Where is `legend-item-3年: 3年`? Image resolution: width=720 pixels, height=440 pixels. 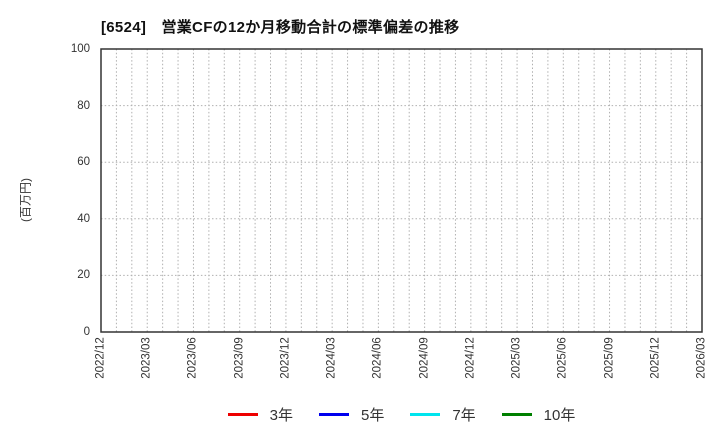
legend-item-3年: 3年 is located at coordinates (260, 414).